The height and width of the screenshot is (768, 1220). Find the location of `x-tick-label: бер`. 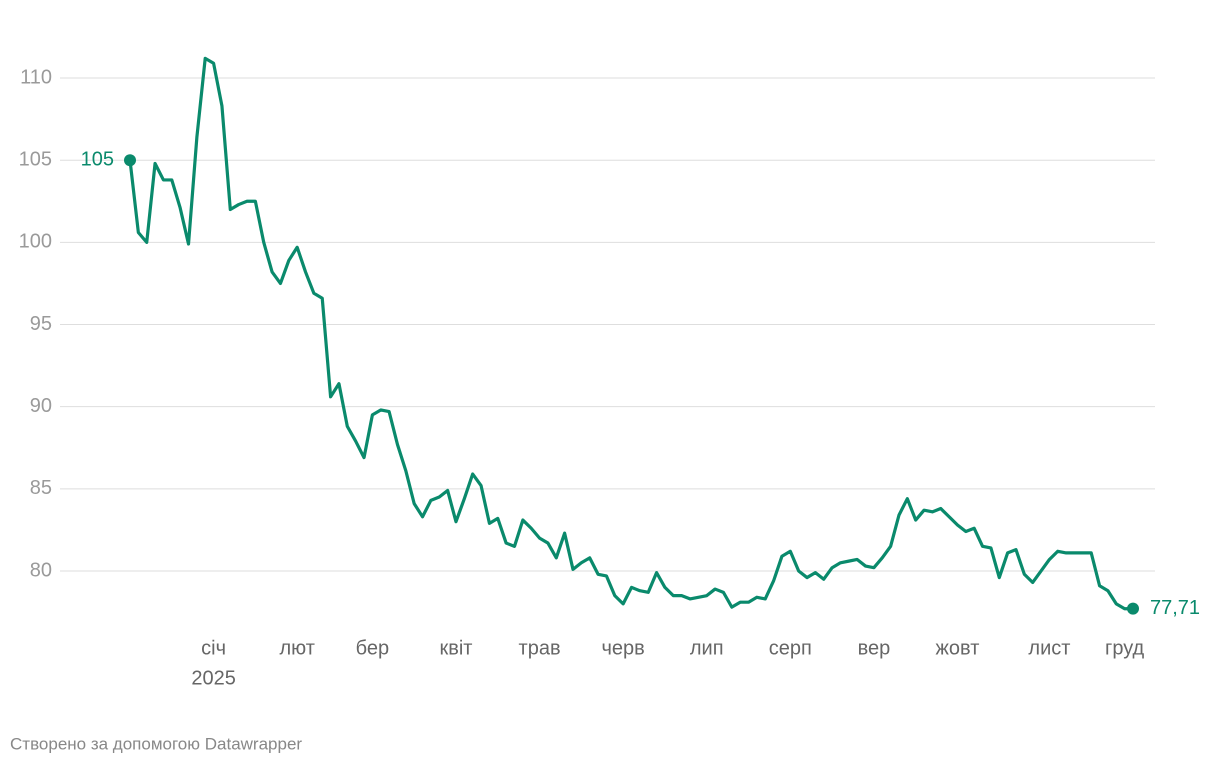

x-tick-label: бер is located at coordinates (372, 648).